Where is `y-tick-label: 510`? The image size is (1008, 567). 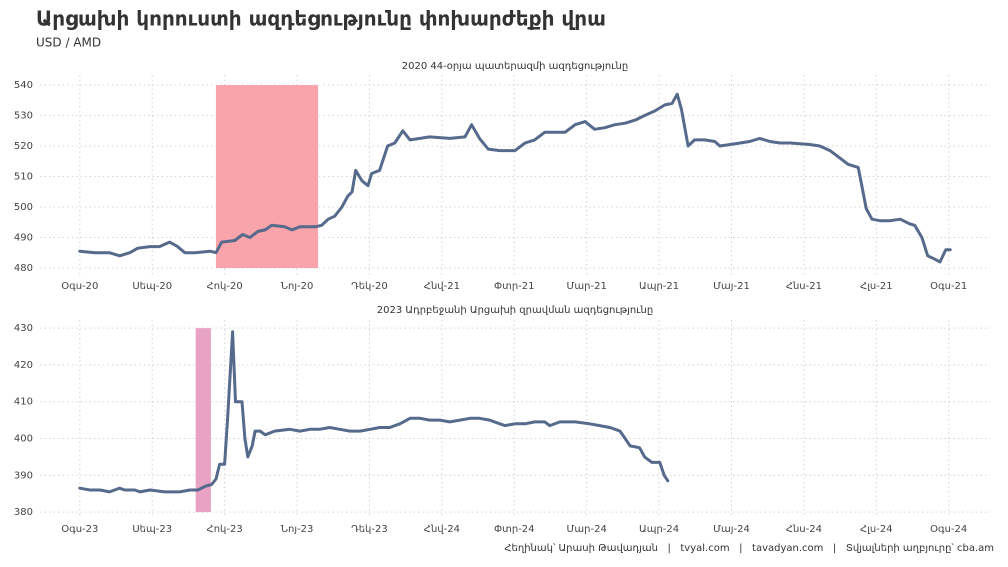
y-tick-label: 510 is located at coordinates (23, 177).